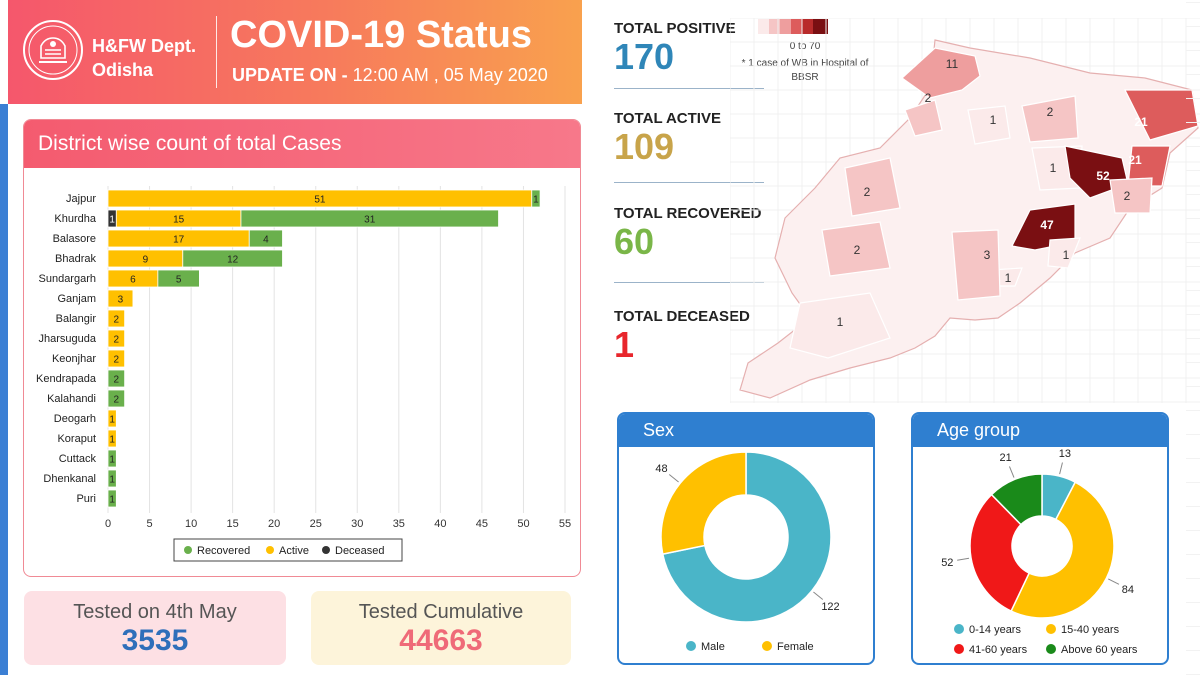  I want to click on donut-value-label: 84, so click(1128, 590).